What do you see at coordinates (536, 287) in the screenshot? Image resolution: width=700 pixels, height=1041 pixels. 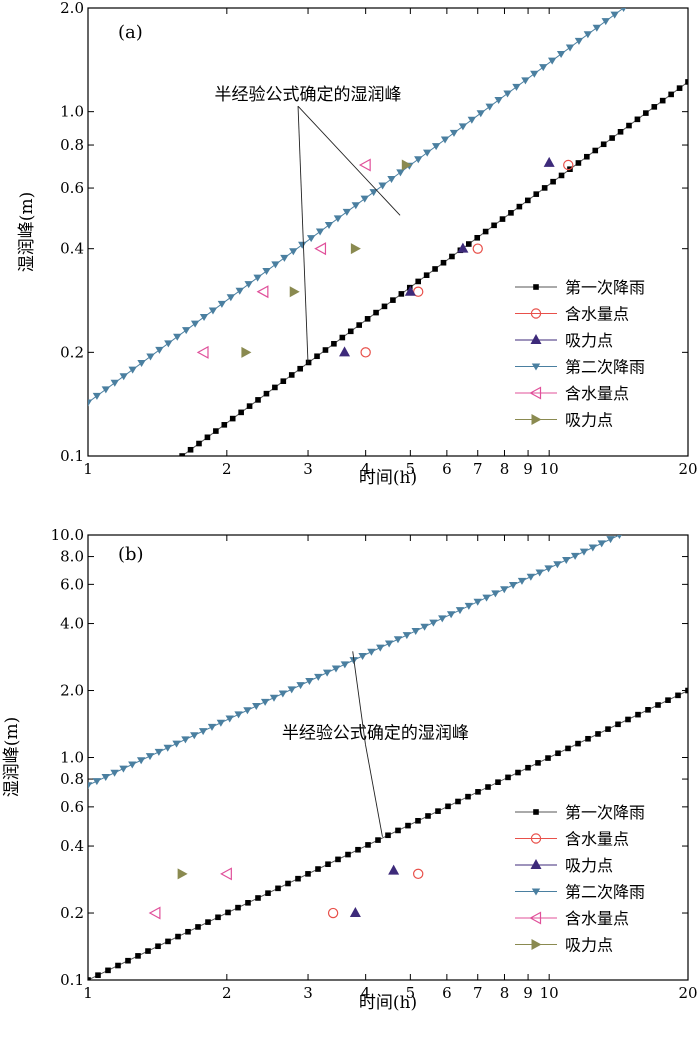 I see `legend-marker` at bounding box center [536, 287].